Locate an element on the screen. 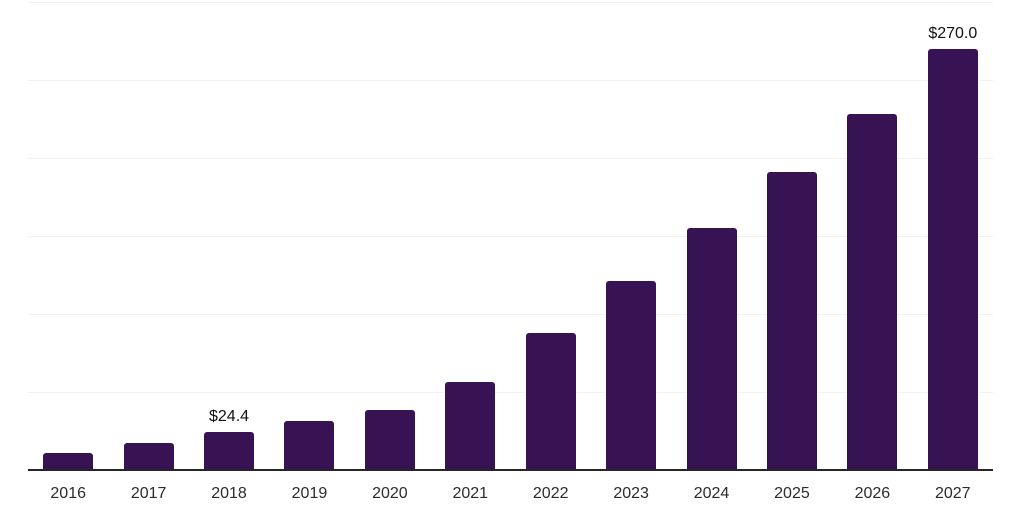 The image size is (1024, 512). x-tick-2025: 2025 is located at coordinates (792, 493).